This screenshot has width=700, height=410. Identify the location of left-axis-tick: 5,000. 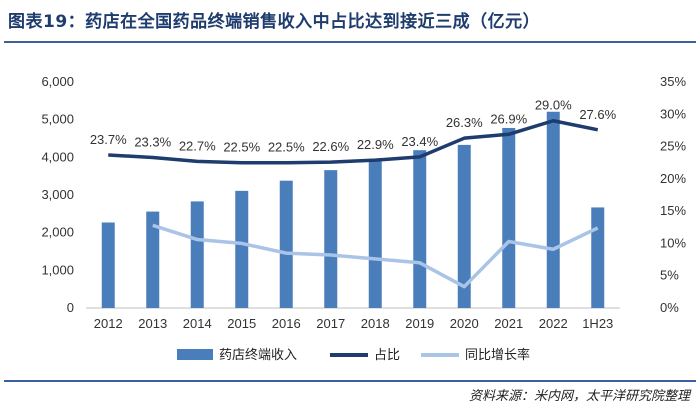
(57, 119).